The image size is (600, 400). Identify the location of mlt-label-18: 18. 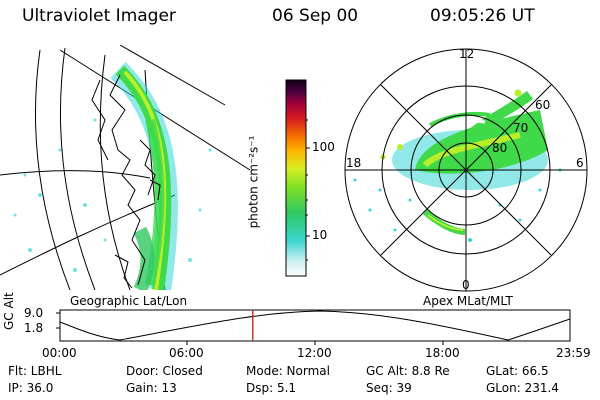
(354, 163).